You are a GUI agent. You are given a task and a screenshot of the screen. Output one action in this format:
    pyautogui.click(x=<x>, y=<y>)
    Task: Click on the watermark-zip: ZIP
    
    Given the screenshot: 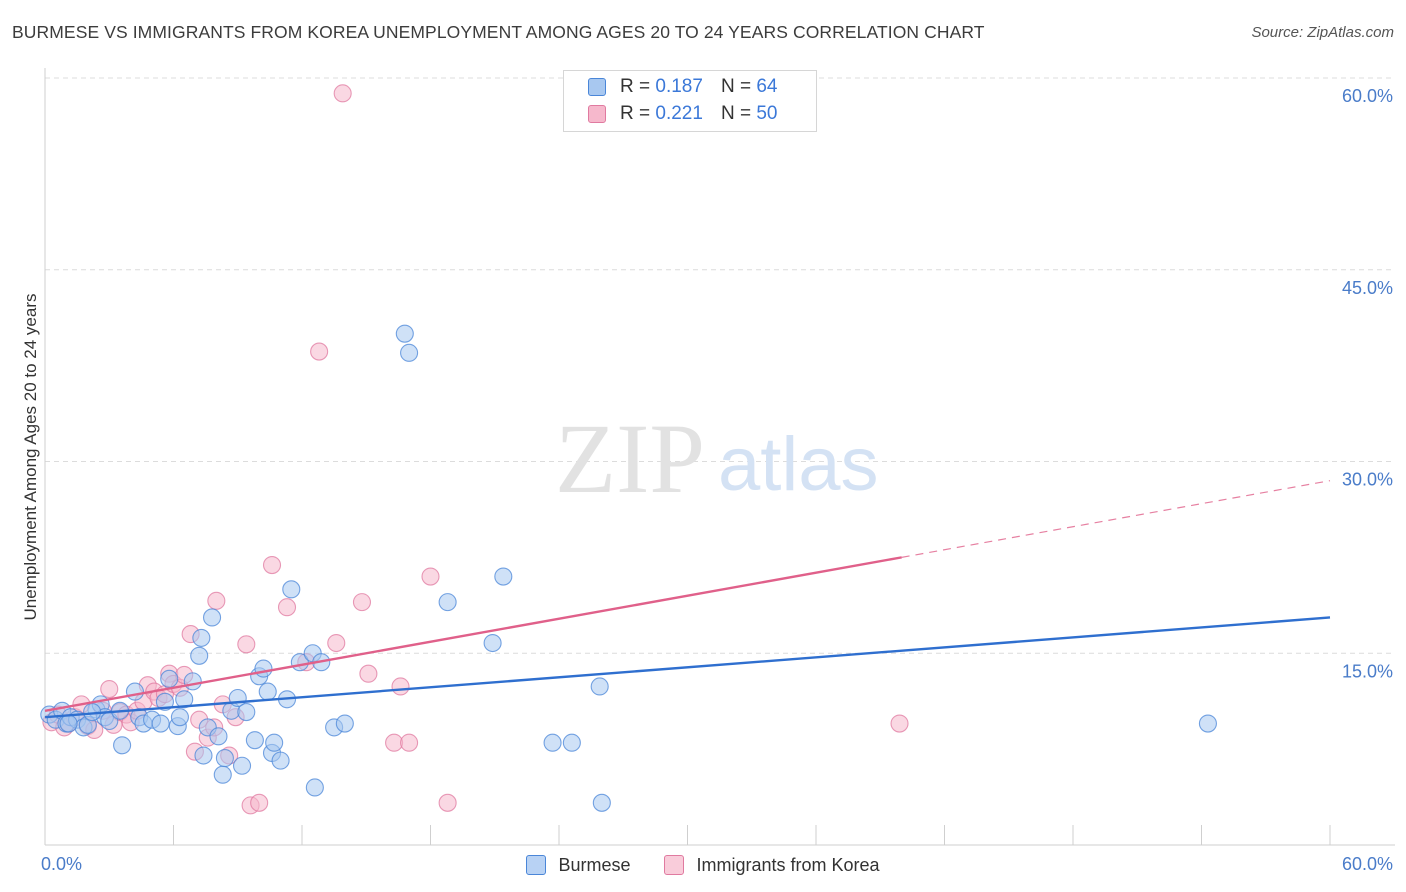 What is the action you would take?
    pyautogui.click(x=630, y=458)
    